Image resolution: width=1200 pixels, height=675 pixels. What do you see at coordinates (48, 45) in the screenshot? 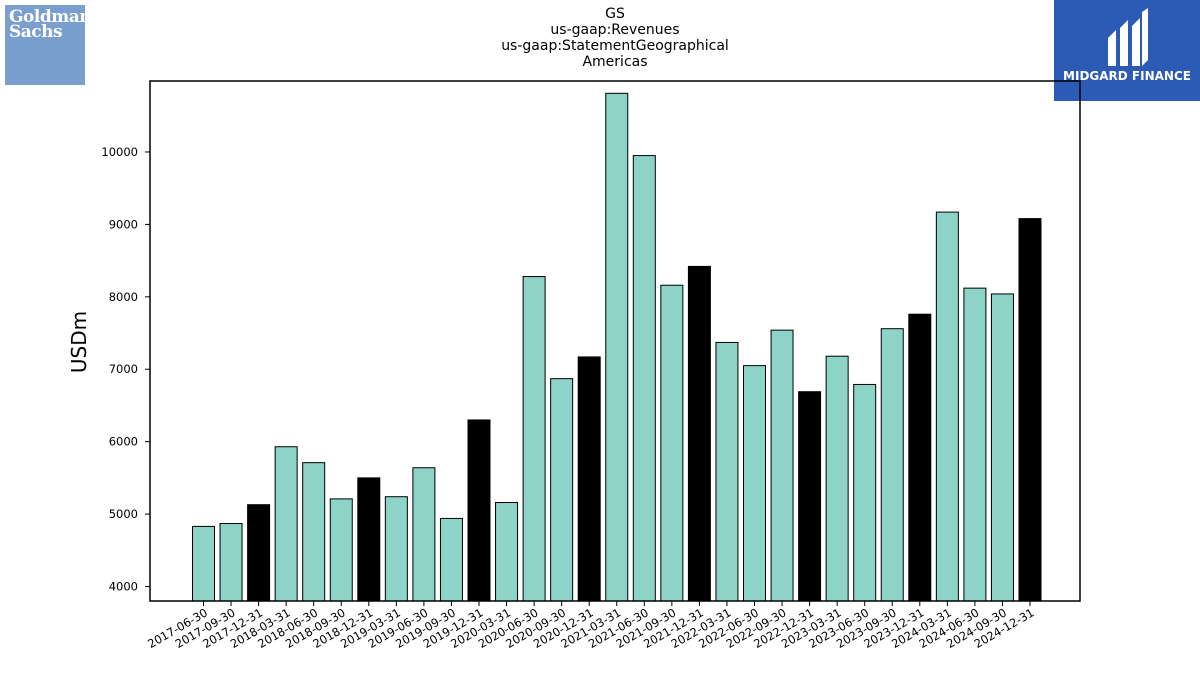
I see `goldman-sachs-logo: Goldman Sachs` at bounding box center [48, 45].